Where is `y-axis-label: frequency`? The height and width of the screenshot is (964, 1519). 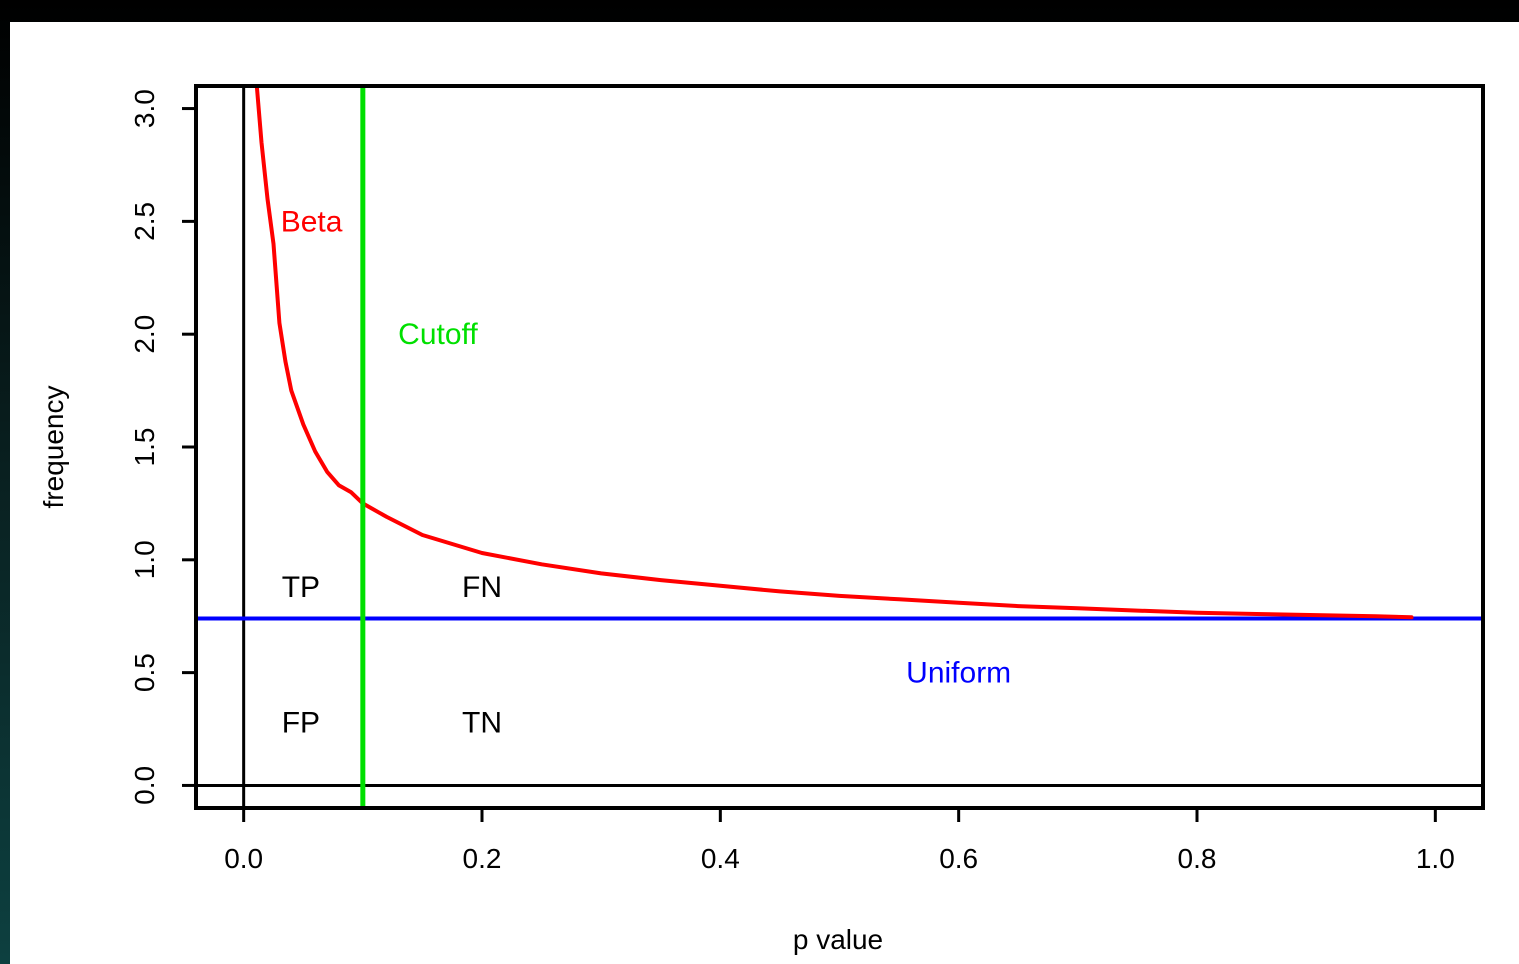 y-axis-label: frequency is located at coordinates (53, 447).